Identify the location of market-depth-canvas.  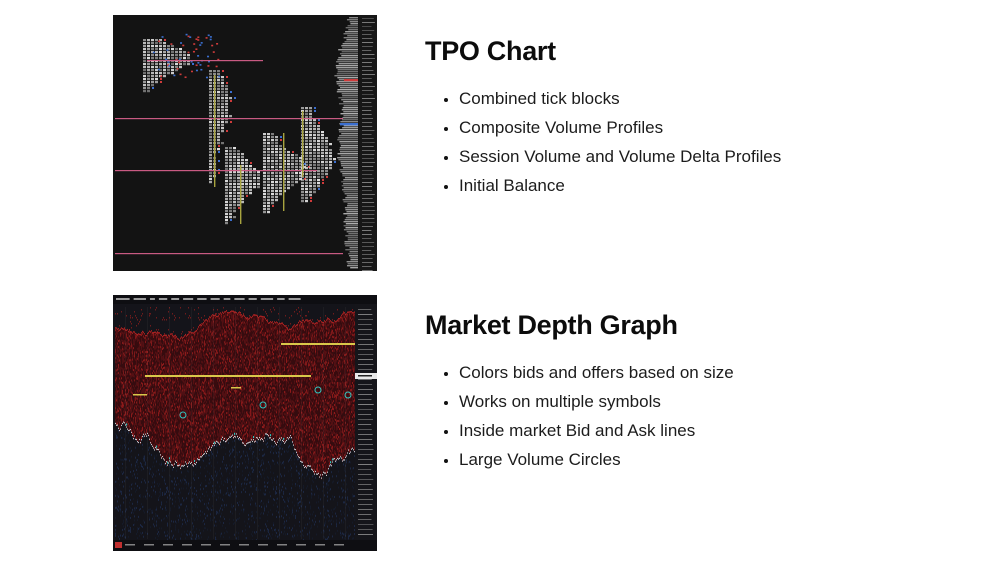
(245, 423).